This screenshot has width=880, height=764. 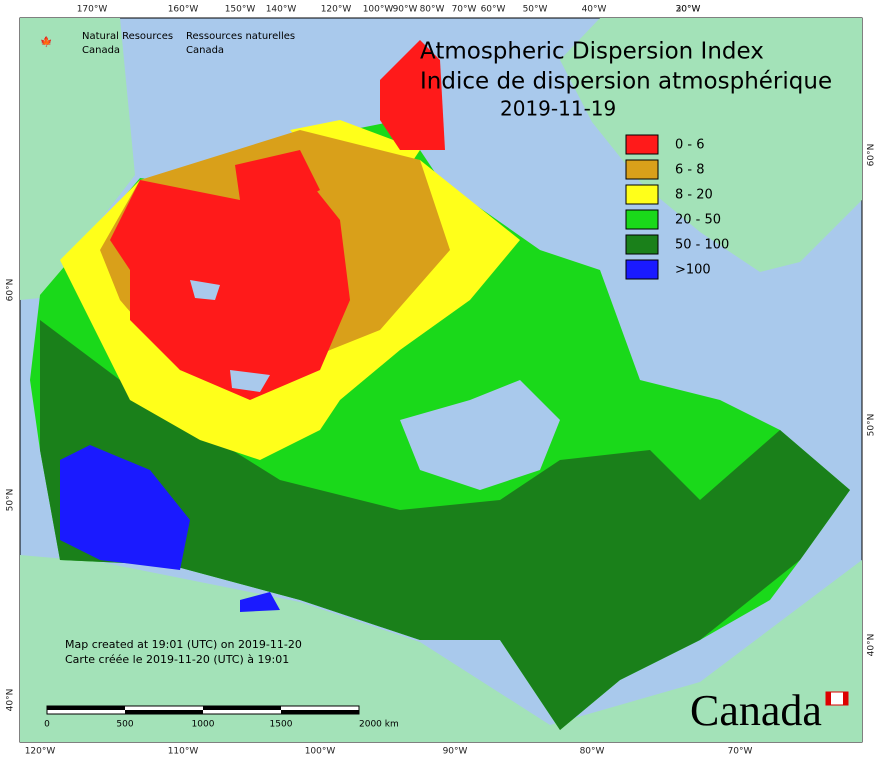 What do you see at coordinates (677, 207) in the screenshot?
I see `legend: 0 - 6 6 - 8 8 - 20 20 - 50 50 - 100 >100` at bounding box center [677, 207].